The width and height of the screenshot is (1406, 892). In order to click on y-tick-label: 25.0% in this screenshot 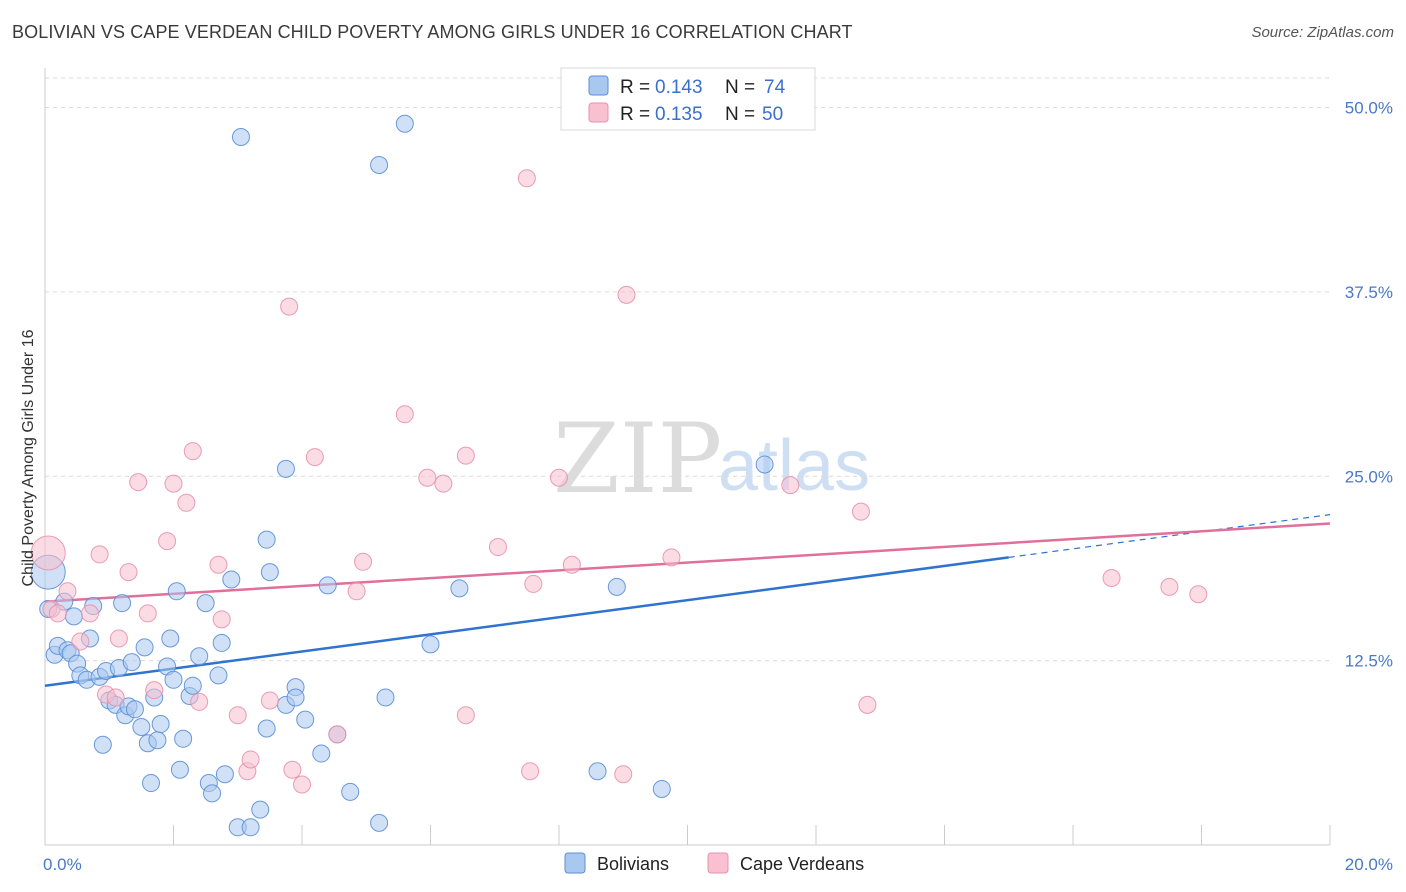, I will do `click(1369, 476)`.